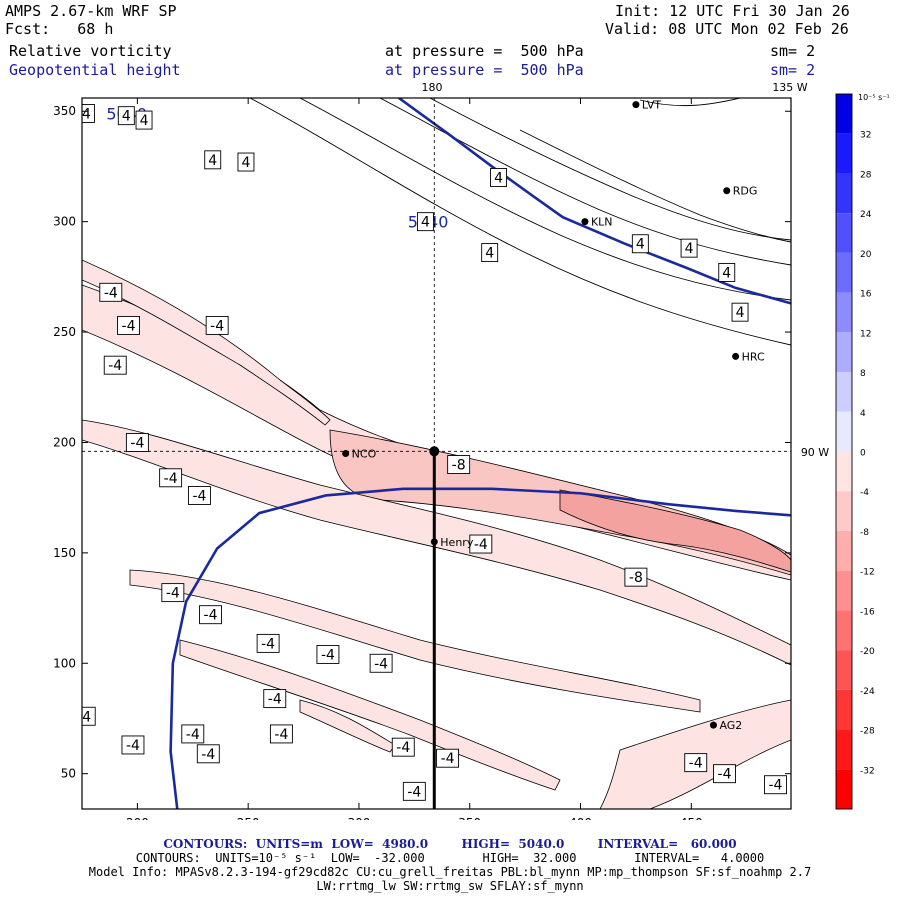 The height and width of the screenshot is (900, 900). What do you see at coordinates (602, 222) in the screenshot?
I see `station-label: KLN` at bounding box center [602, 222].